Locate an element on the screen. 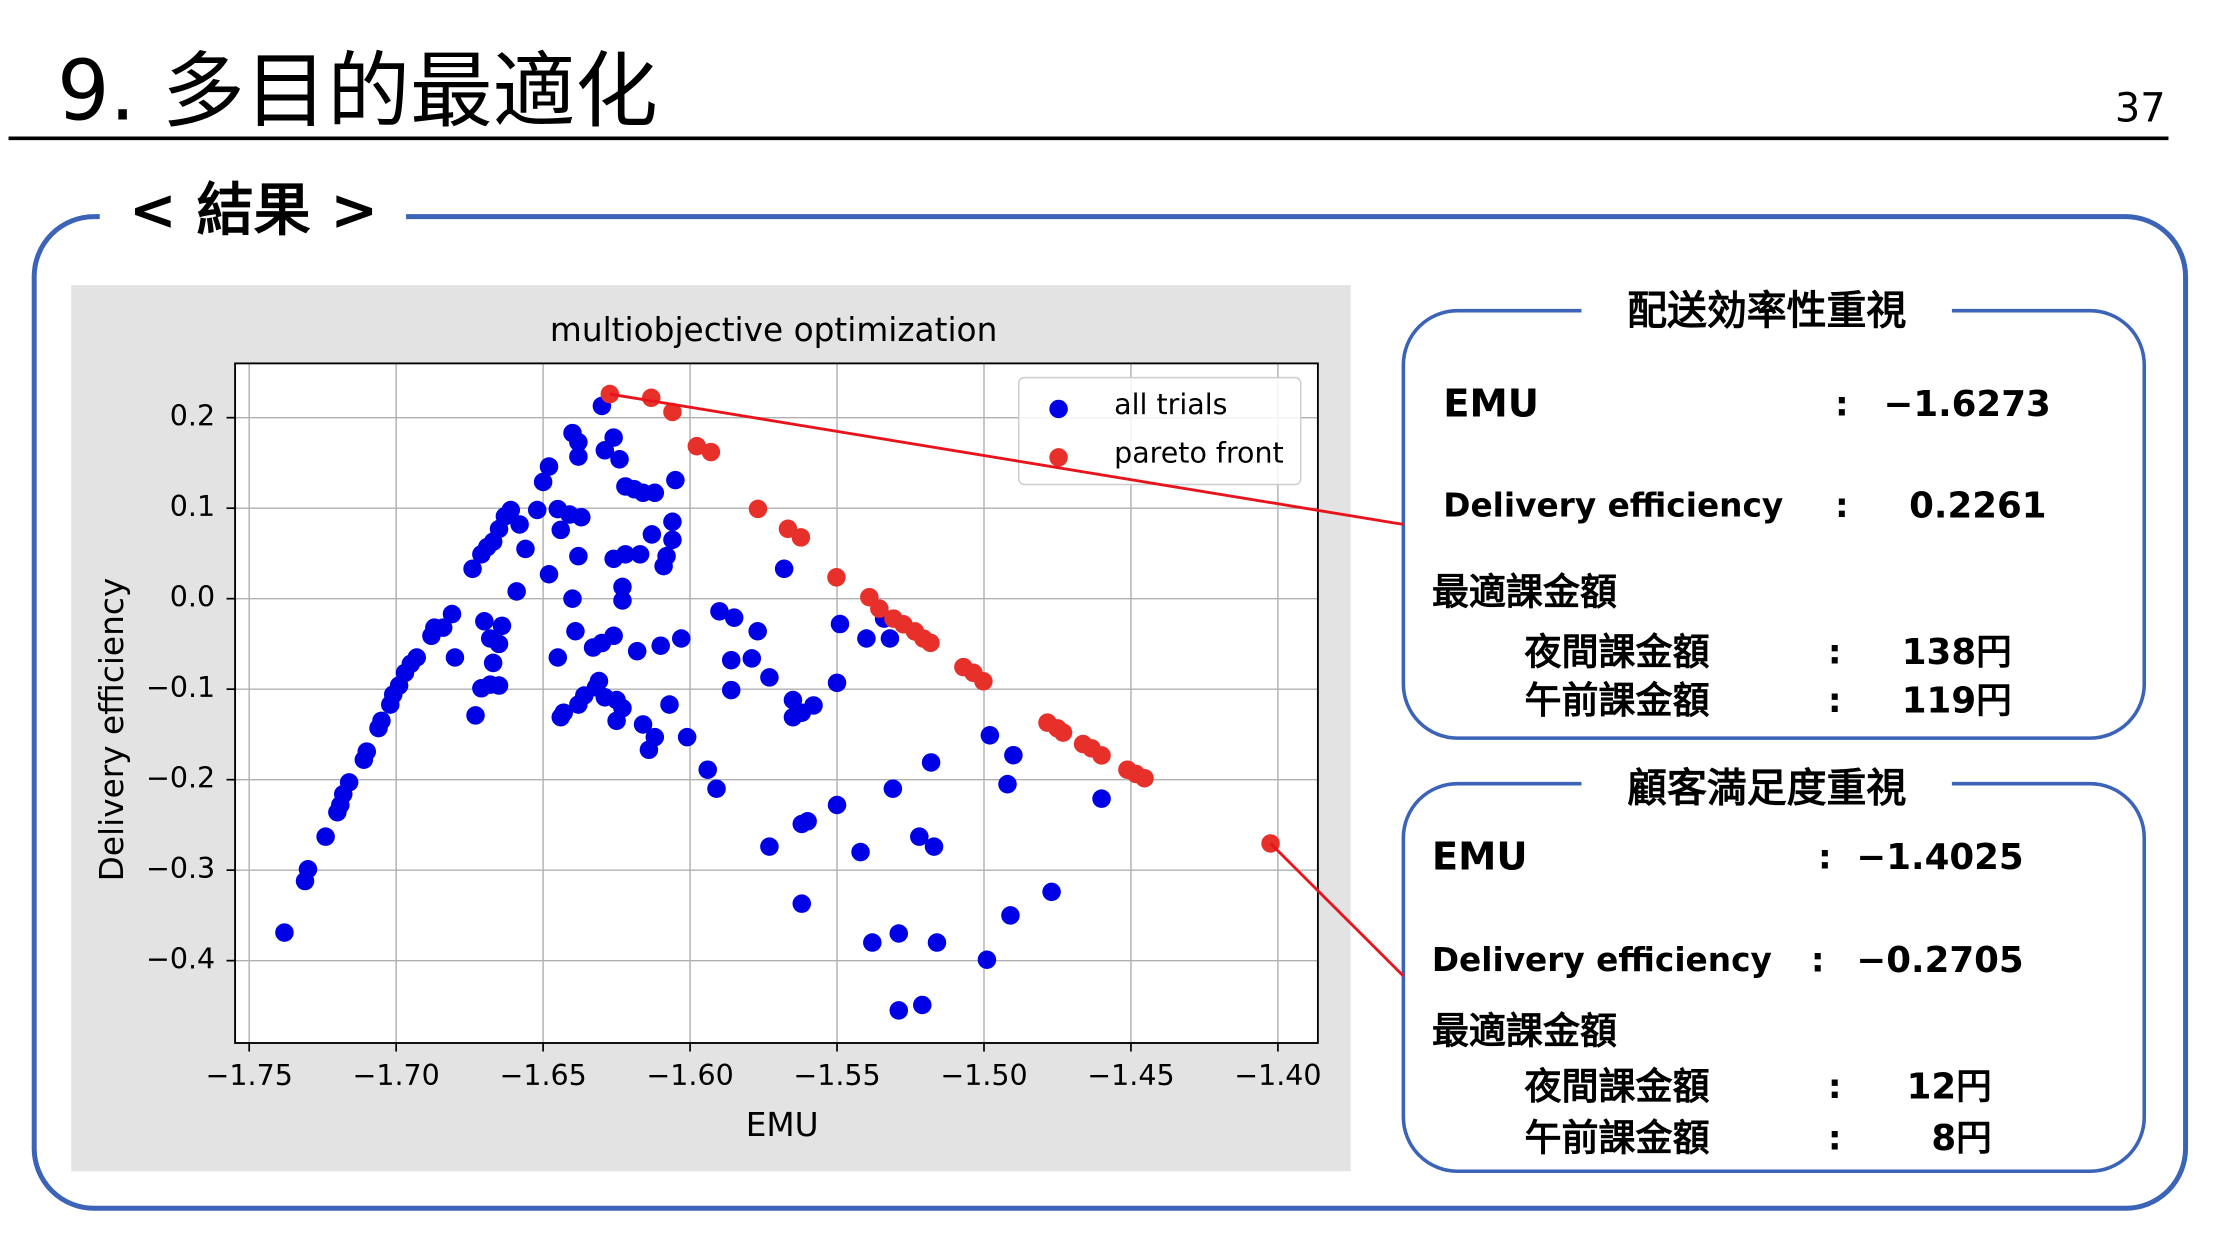  fee-value: 12円 is located at coordinates (1949, 1087).